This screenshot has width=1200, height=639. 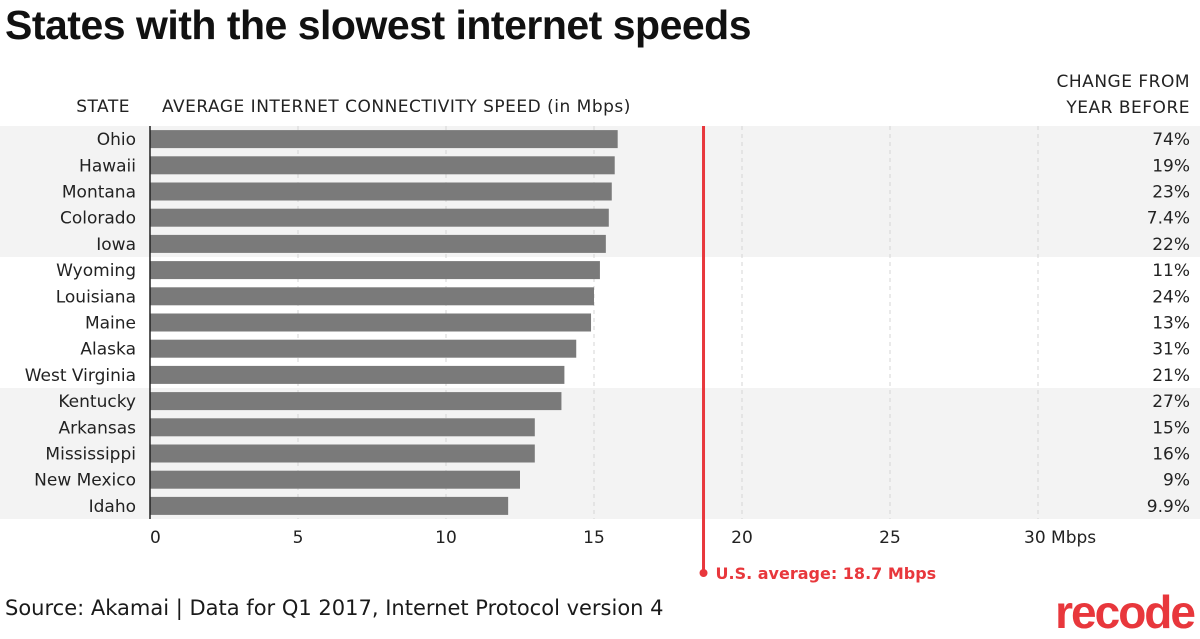 What do you see at coordinates (1171, 376) in the screenshot?
I see `change-value: 21%` at bounding box center [1171, 376].